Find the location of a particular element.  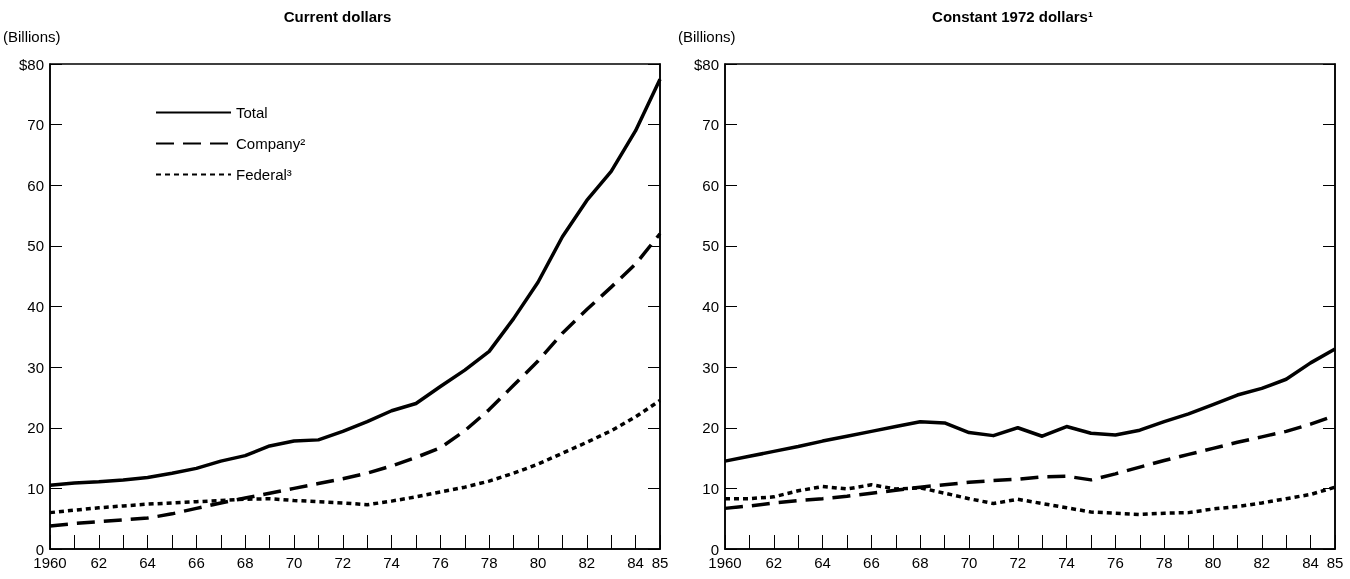

legend-label: Total is located at coordinates (252, 112).